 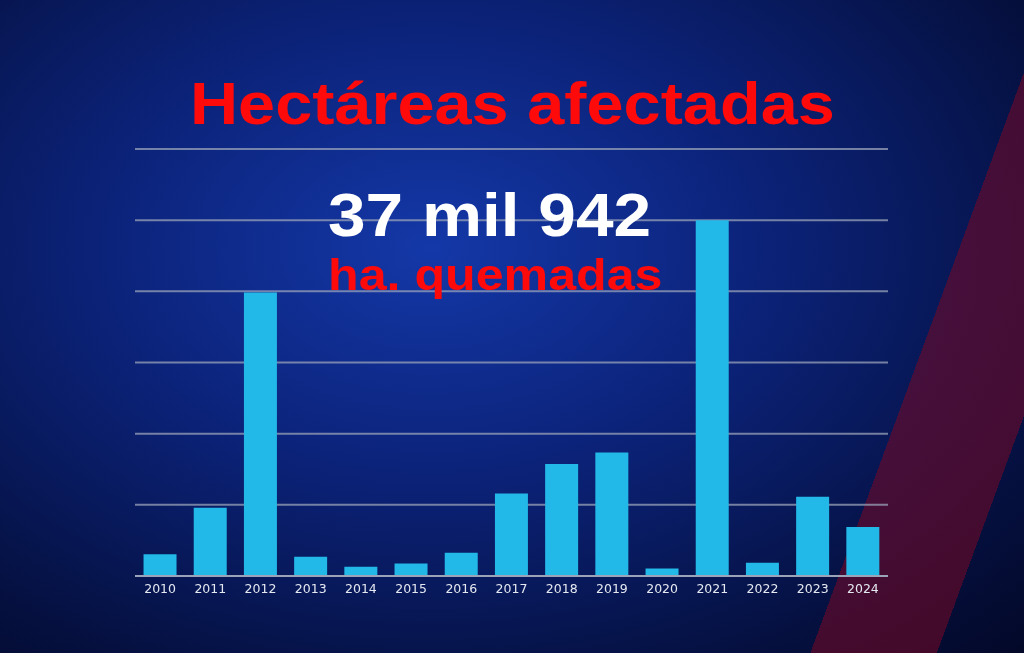 What do you see at coordinates (512, 104) in the screenshot?
I see `chart-title: Hectáreas afectadas` at bounding box center [512, 104].